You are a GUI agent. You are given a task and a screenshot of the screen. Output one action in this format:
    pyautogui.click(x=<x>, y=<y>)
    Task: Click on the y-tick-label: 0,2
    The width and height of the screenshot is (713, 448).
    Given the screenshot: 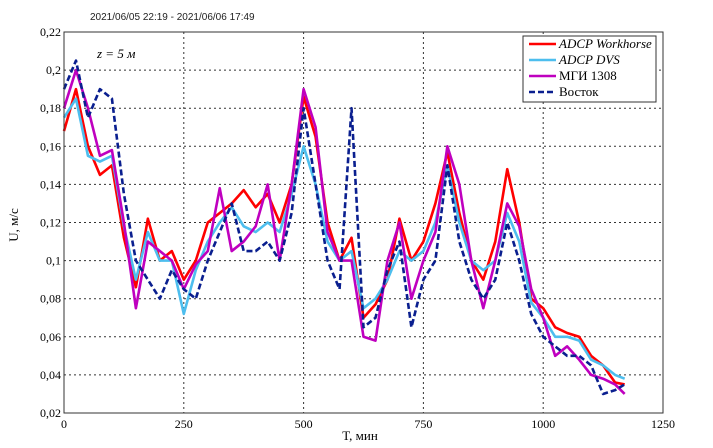 What is the action you would take?
    pyautogui.click(x=53, y=70)
    